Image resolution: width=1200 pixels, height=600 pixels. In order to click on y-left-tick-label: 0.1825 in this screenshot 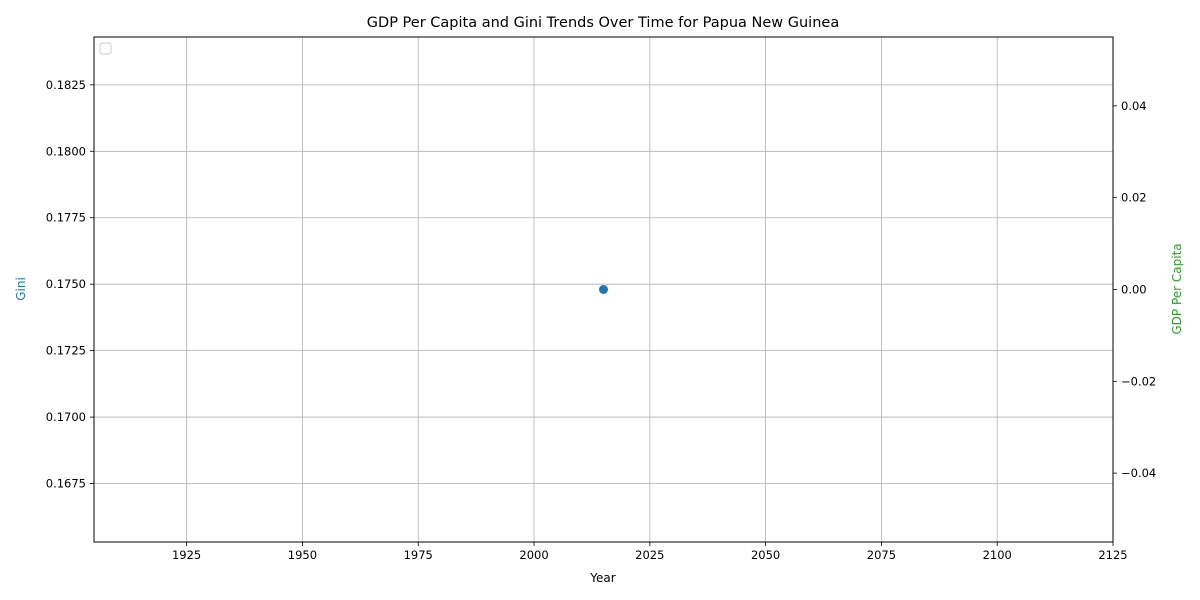, I will do `click(66, 85)`.